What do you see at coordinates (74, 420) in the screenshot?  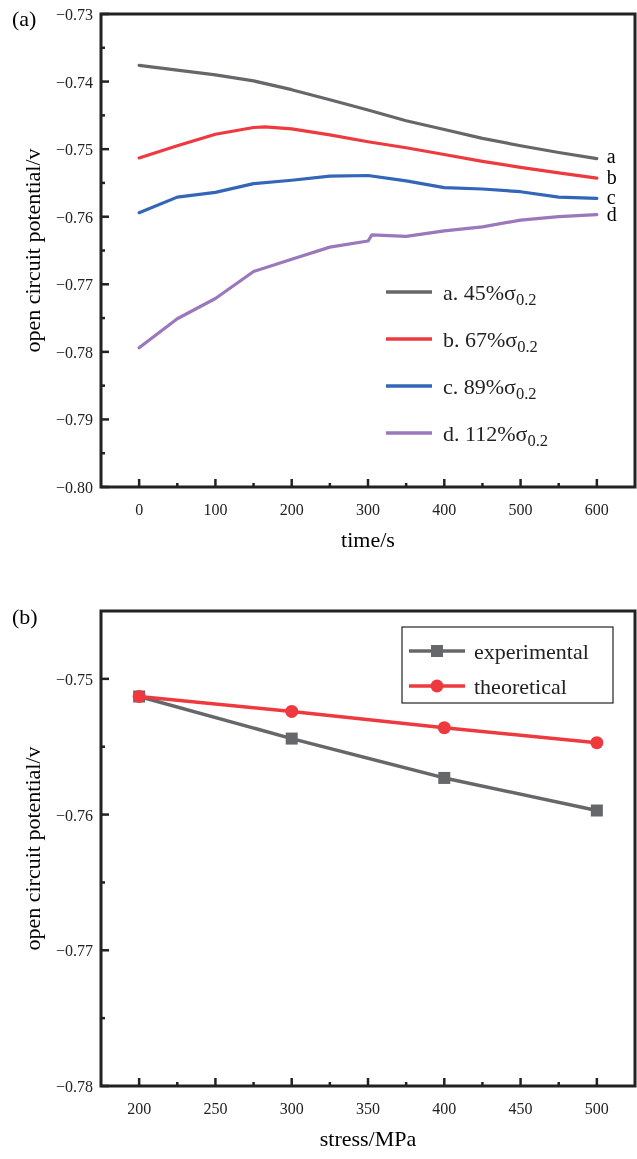 I see `y-tick-label: −0.79` at bounding box center [74, 420].